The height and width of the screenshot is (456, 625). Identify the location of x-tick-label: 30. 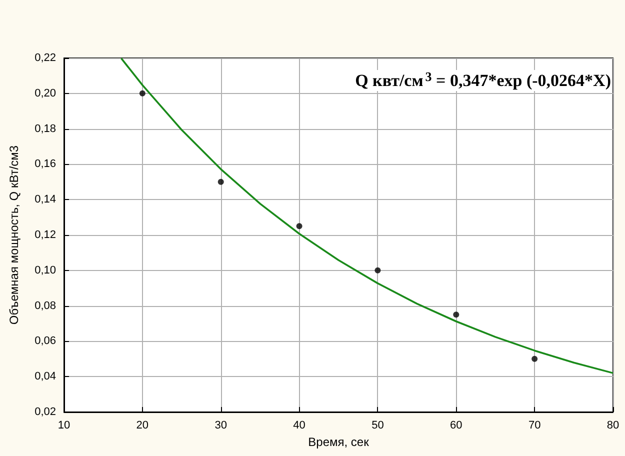
(220, 426).